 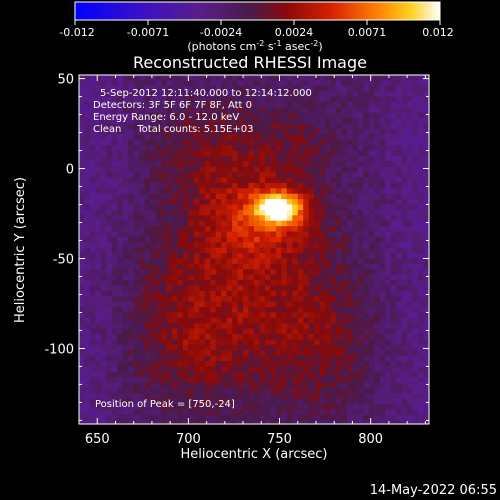 What do you see at coordinates (173, 129) in the screenshot?
I see `annotation-clean-counts: Clean Total counts: 5.15E+03` at bounding box center [173, 129].